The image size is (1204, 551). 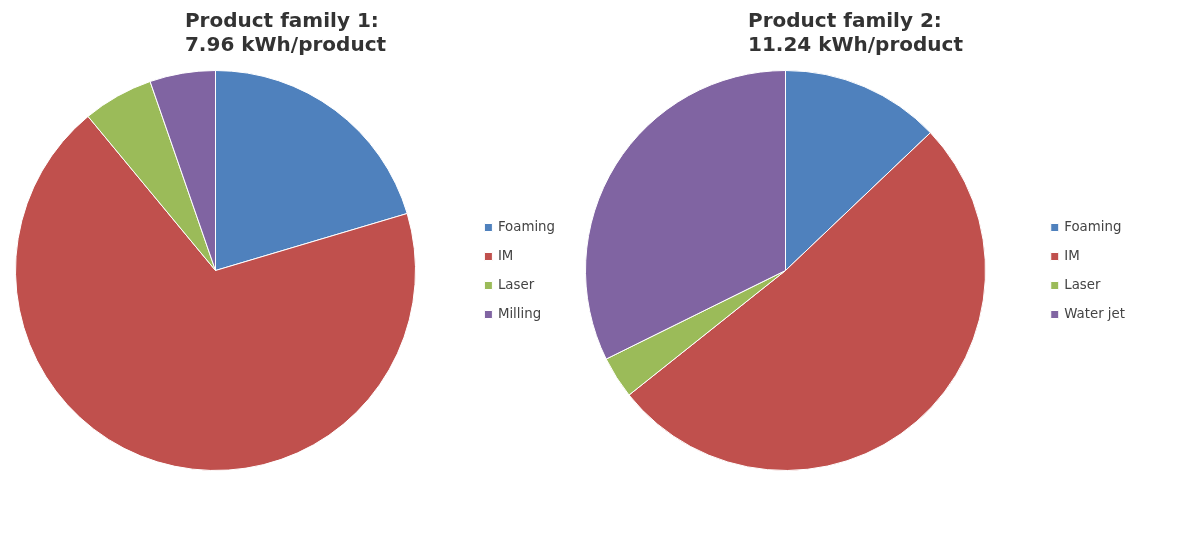 I want to click on legend-label: Water jet, so click(x=1094, y=313).